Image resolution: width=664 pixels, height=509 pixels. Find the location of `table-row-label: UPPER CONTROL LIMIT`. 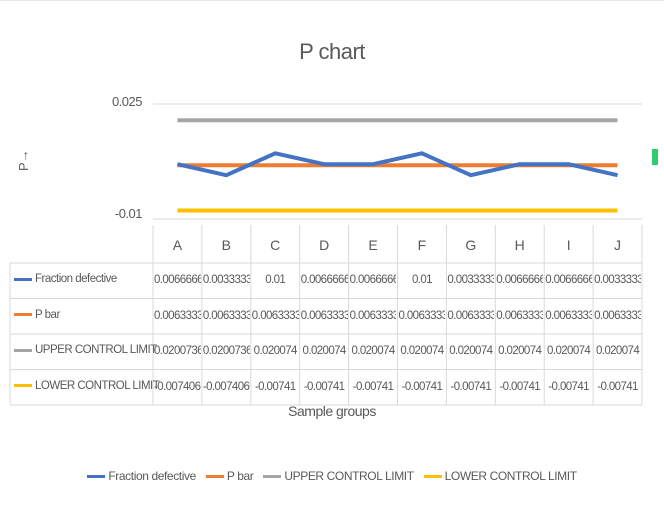

table-row-label: UPPER CONTROL LIMIT is located at coordinates (85, 350).